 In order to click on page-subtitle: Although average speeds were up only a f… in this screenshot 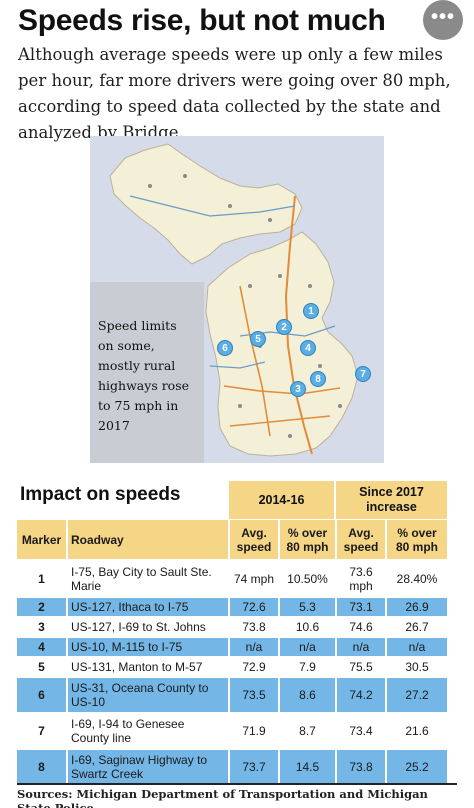, I will do `click(234, 93)`.